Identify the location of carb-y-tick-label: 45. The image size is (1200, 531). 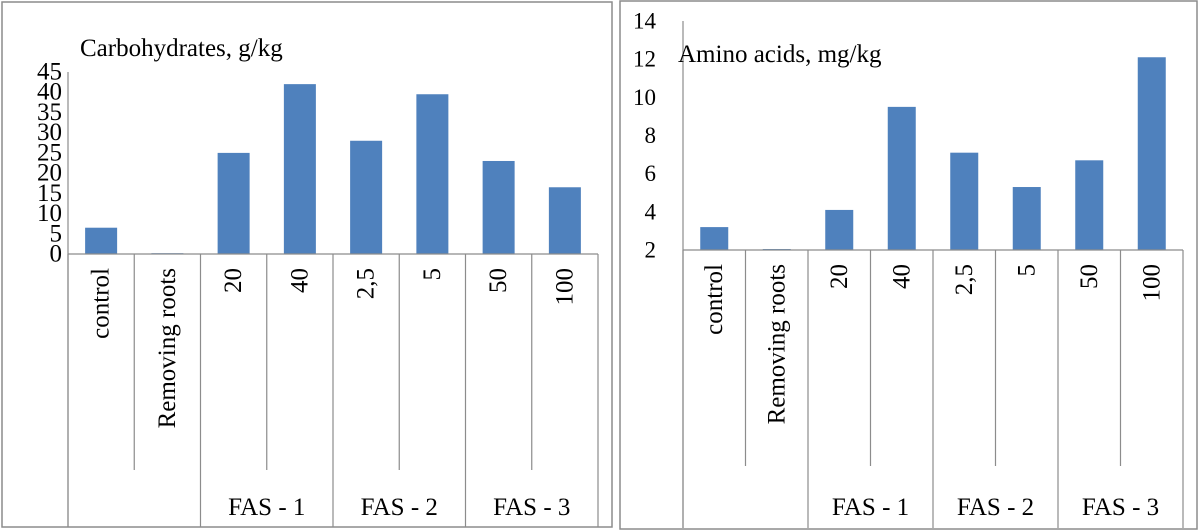
(49, 72).